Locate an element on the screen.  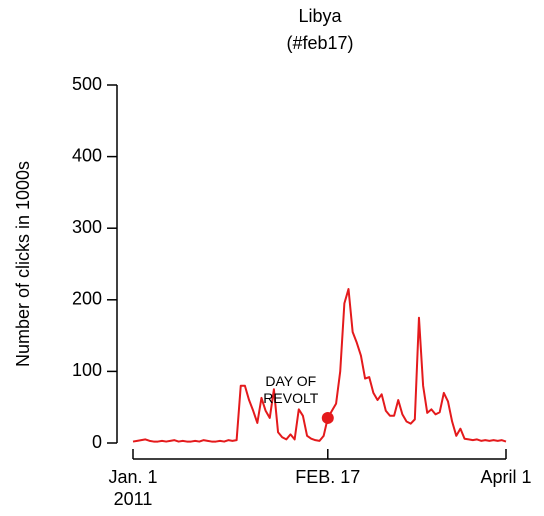
x-tick-label: April 1 is located at coordinates (505, 477).